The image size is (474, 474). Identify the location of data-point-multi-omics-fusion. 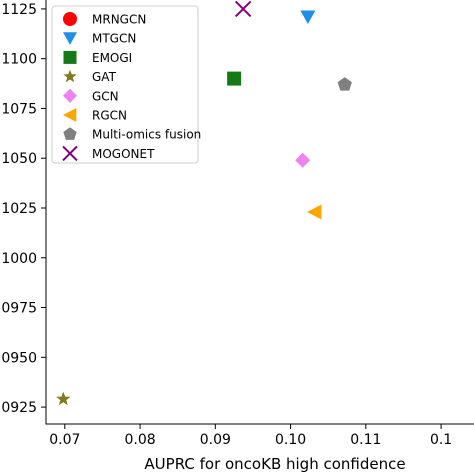
(344, 84).